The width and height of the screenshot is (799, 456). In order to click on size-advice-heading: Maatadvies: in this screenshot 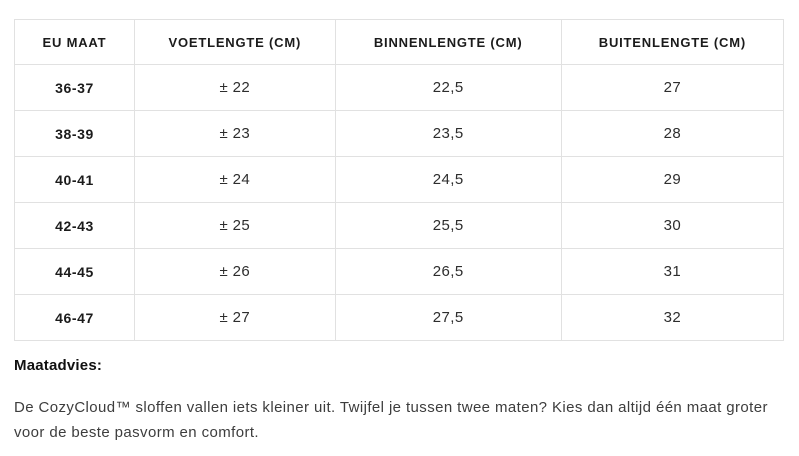, I will do `click(58, 365)`.